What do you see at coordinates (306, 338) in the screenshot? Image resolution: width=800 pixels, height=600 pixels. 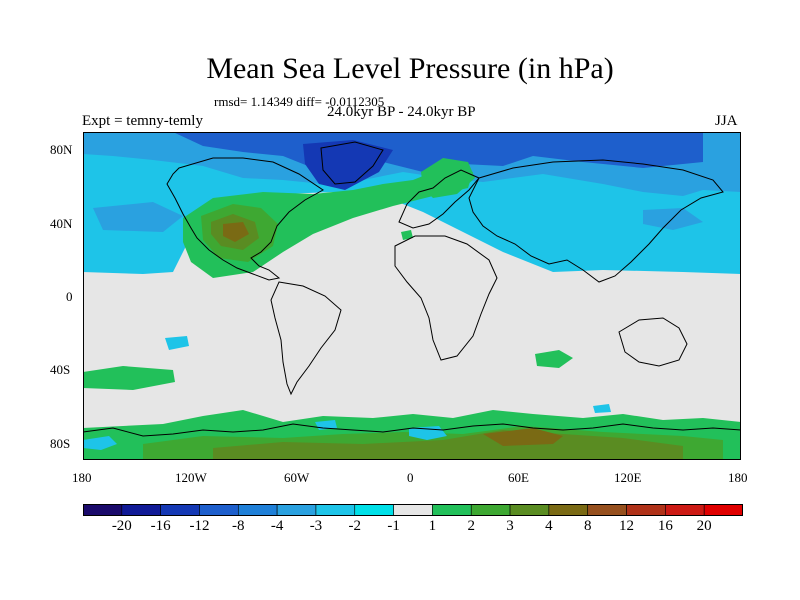 I see `south-america-coast` at bounding box center [306, 338].